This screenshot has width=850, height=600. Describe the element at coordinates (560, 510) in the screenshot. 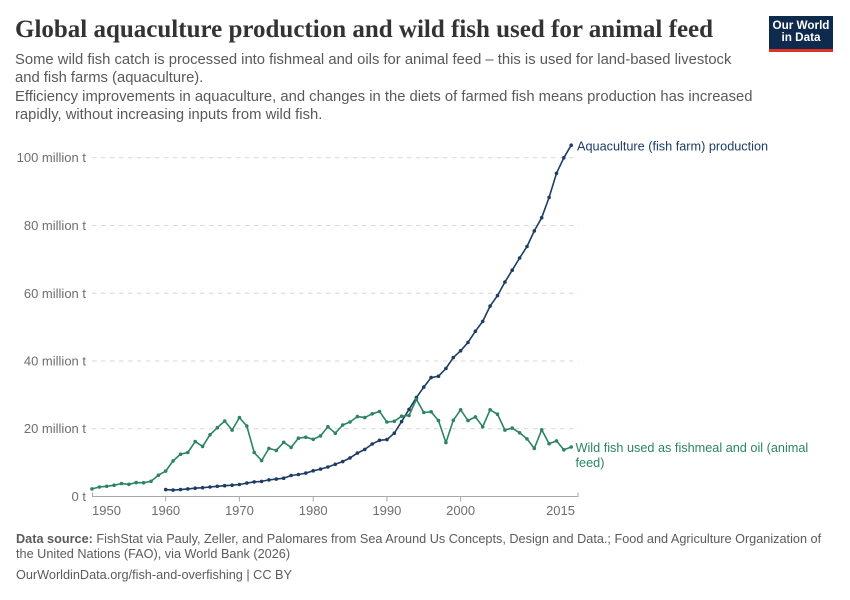

I see `svg-text: 2015` at that location.